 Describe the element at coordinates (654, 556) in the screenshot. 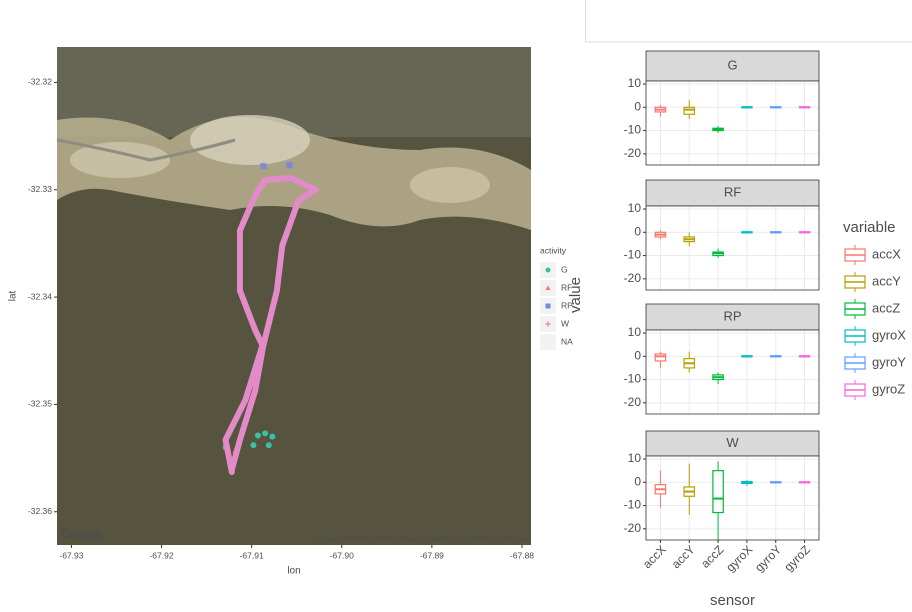

I see `x-tick-label: accX` at that location.